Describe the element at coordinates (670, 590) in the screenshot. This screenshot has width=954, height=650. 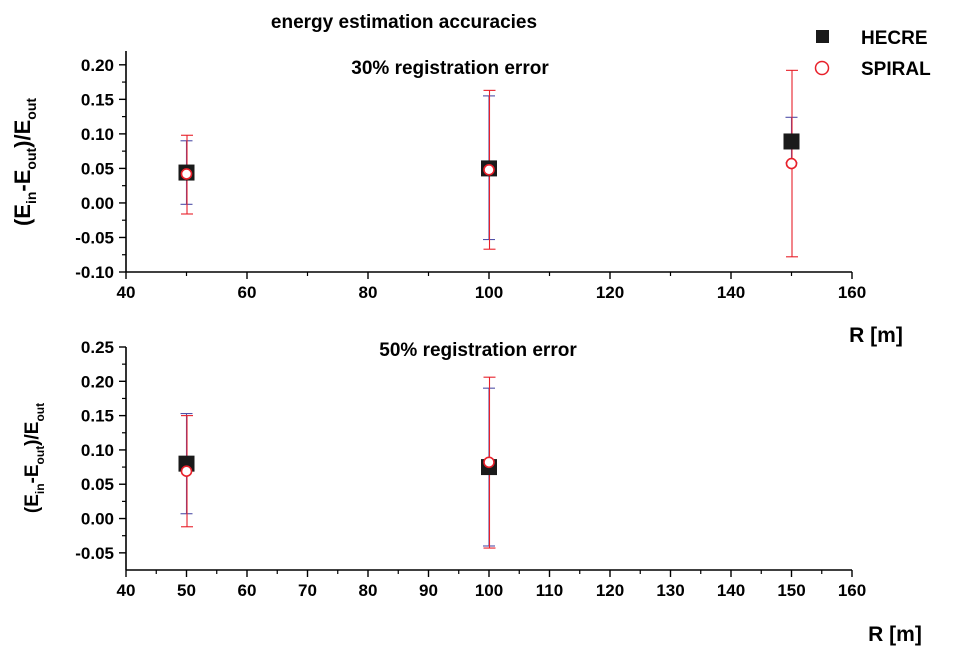
I see `x-tick-label: 130` at that location.